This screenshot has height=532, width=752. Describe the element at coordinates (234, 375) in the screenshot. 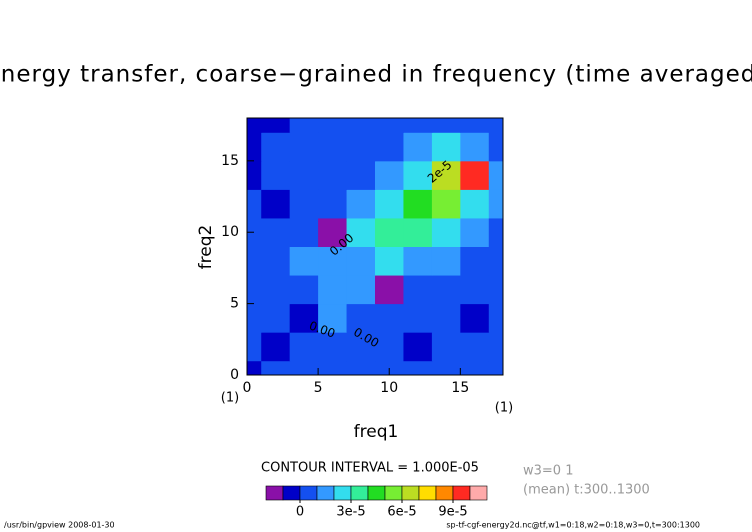

I see `y-tick-label: 0` at that location.